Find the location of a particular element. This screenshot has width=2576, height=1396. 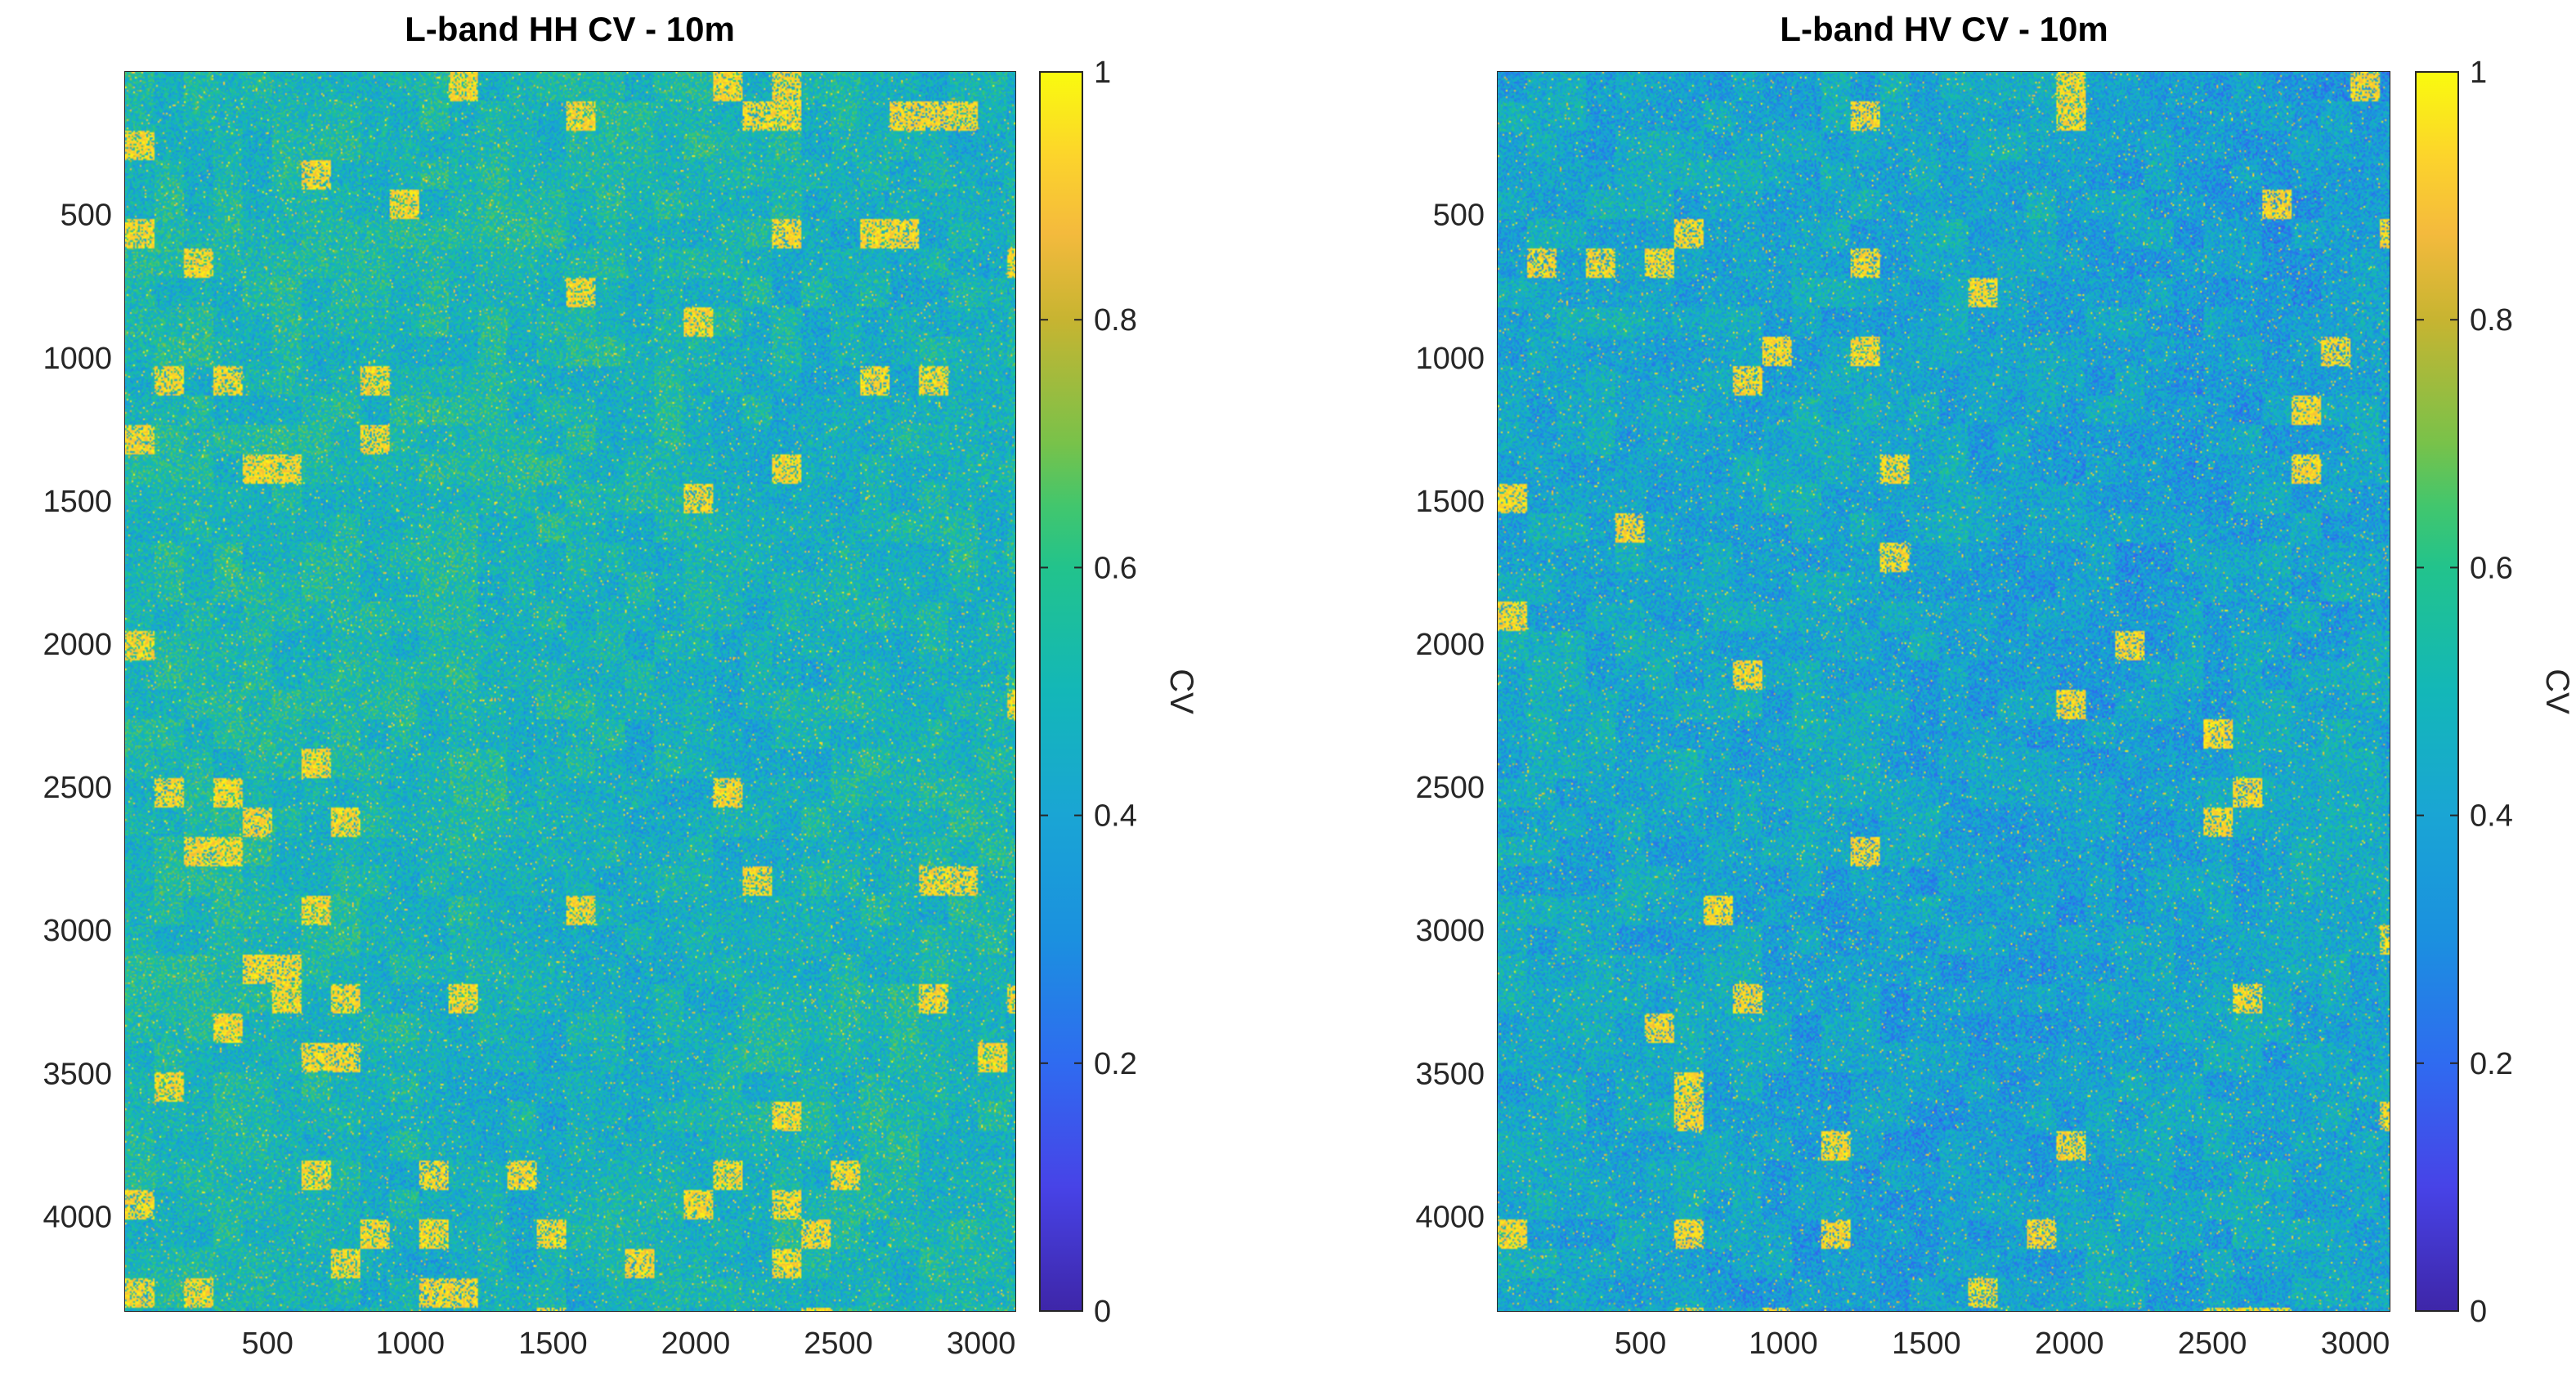

chart-title: L-band HV CV - 10m is located at coordinates (1944, 29).